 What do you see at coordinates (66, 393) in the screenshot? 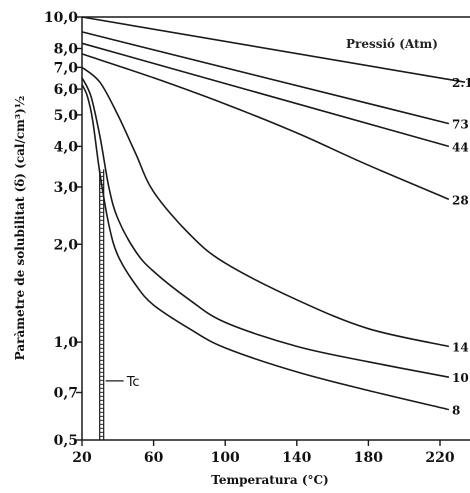
I see `y-tick-label: 0,7` at bounding box center [66, 393].